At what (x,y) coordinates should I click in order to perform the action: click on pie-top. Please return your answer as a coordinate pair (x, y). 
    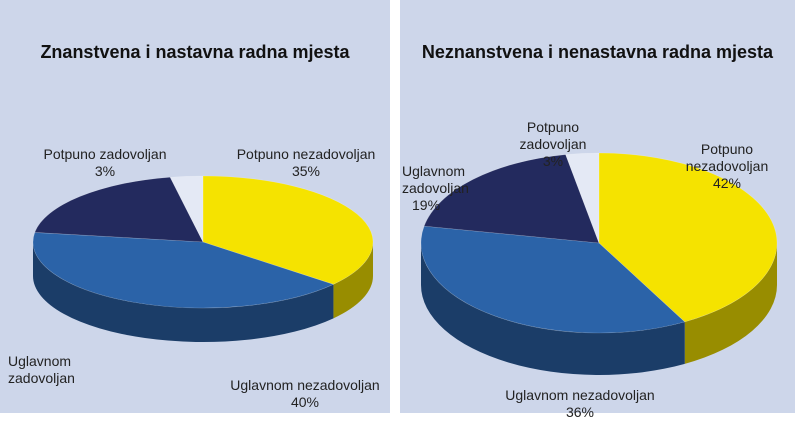
    Looking at the image, I should click on (203, 242).